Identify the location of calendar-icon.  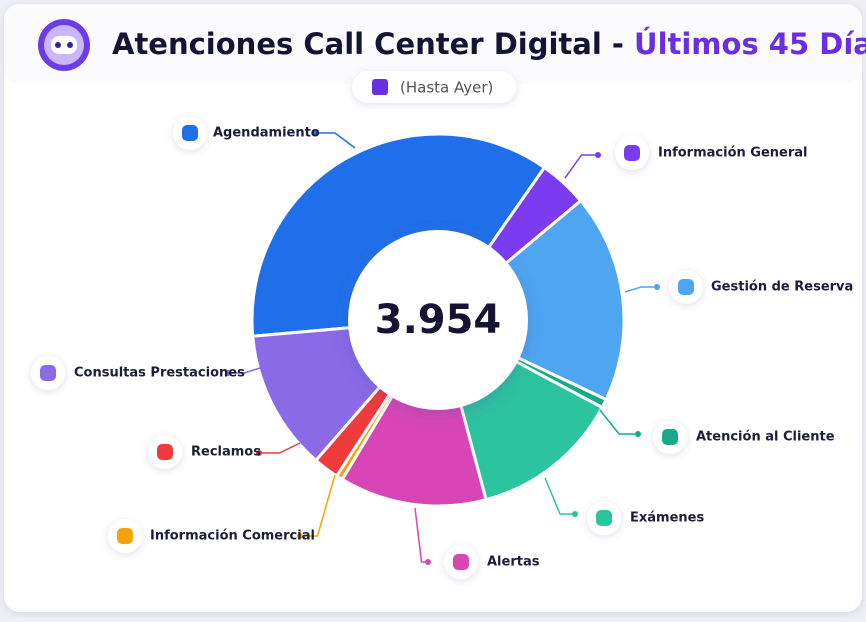
(380, 87).